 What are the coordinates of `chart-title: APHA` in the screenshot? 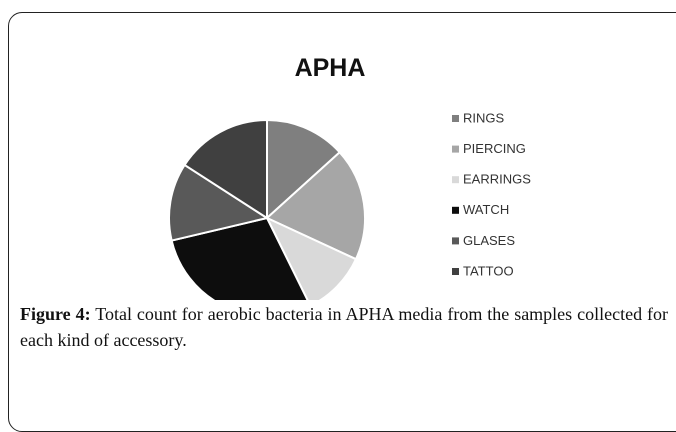 It's located at (330, 68).